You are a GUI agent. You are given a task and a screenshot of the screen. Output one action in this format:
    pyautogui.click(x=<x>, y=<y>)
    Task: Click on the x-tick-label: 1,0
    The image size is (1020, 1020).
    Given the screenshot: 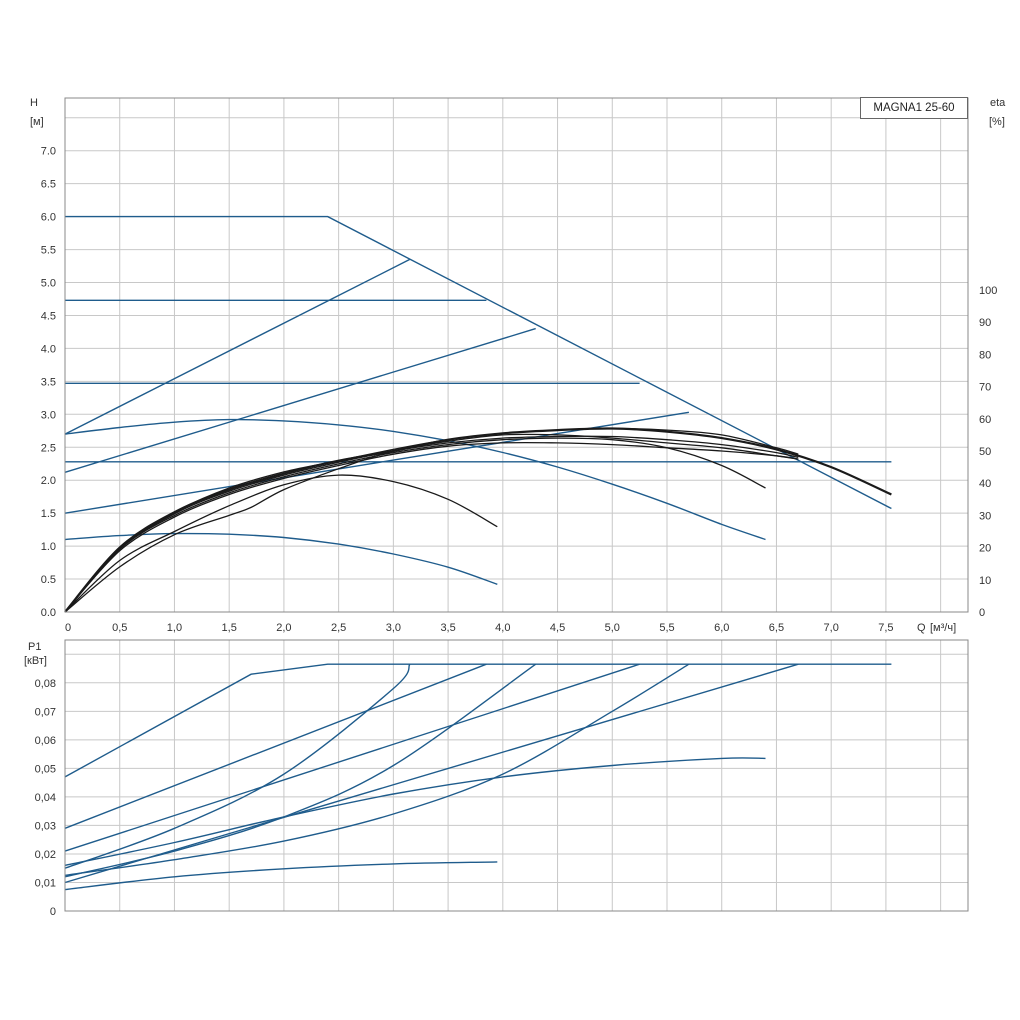 What is the action you would take?
    pyautogui.click(x=174, y=628)
    